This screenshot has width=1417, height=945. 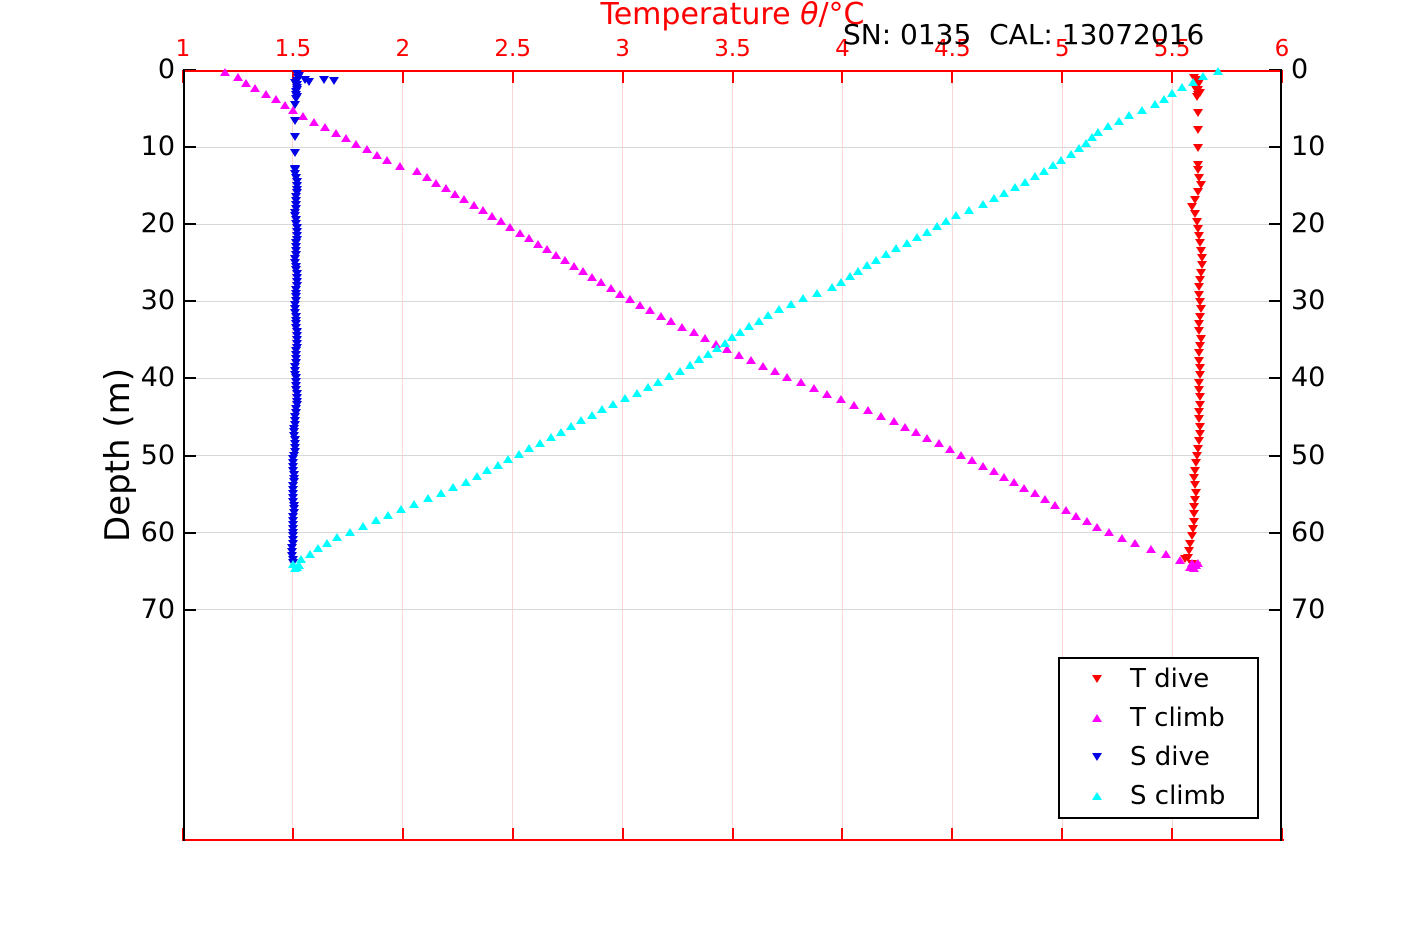 I want to click on axis-top, so click(x=732, y=71).